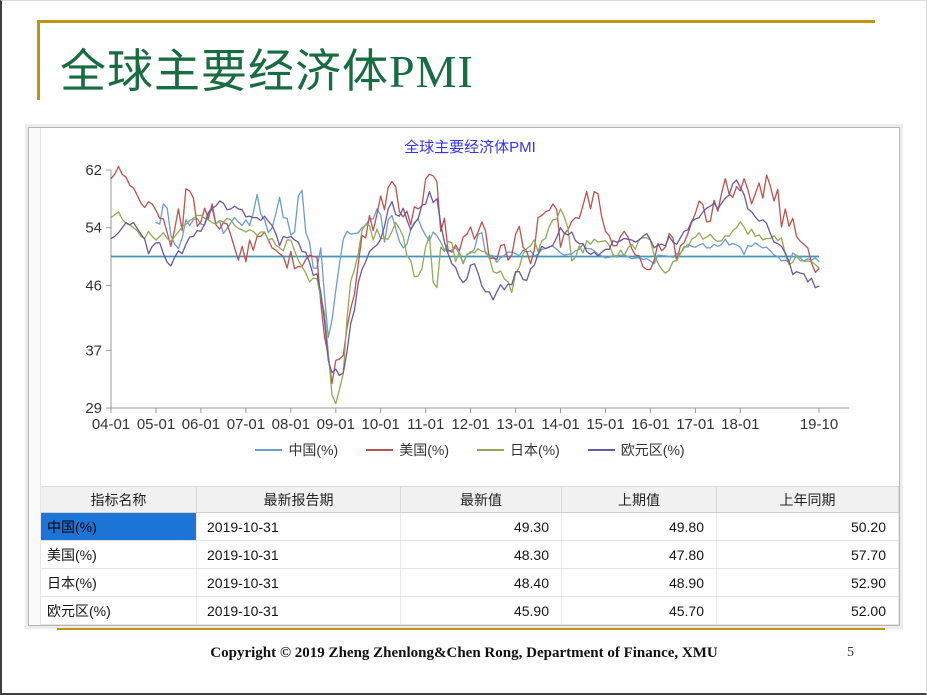  I want to click on header-cell-latest-value: 最新值, so click(481, 499).